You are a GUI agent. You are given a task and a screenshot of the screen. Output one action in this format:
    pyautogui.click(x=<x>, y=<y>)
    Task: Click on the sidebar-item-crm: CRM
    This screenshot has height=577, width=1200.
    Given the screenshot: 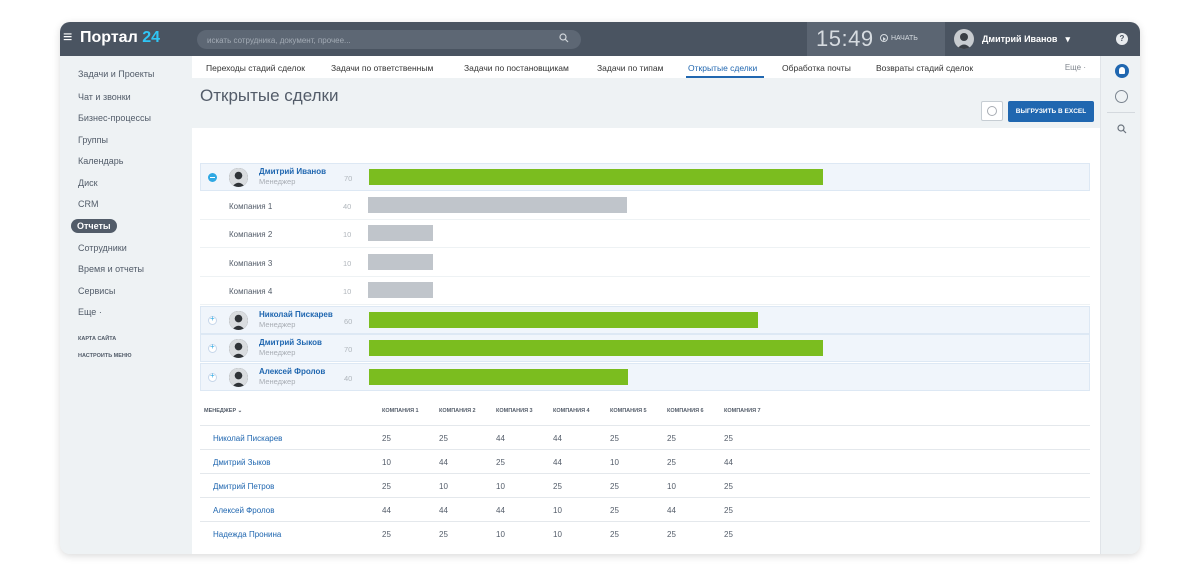 What is the action you would take?
    pyautogui.click(x=88, y=204)
    